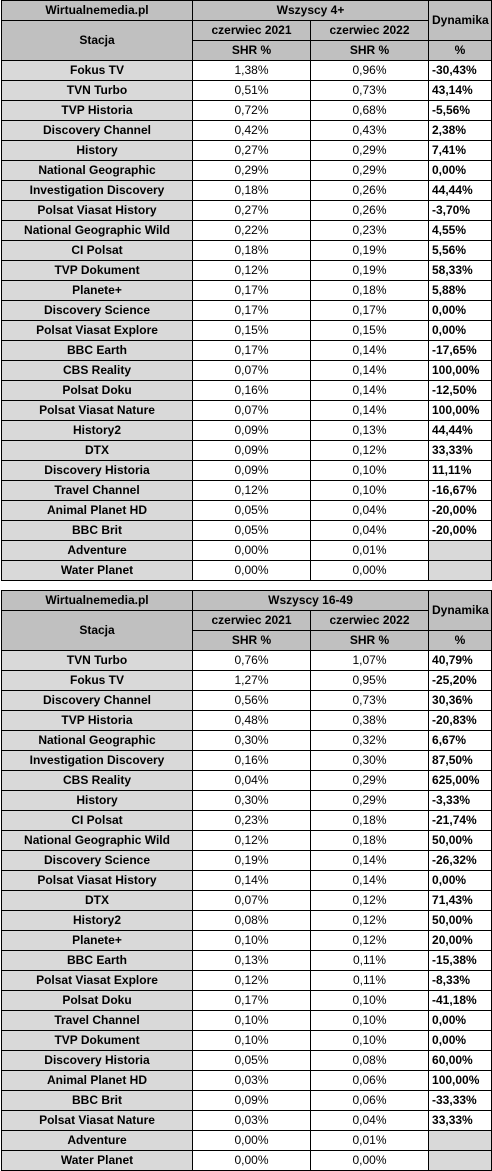  I want to click on dynamics-value: 2,38%, so click(460, 130).